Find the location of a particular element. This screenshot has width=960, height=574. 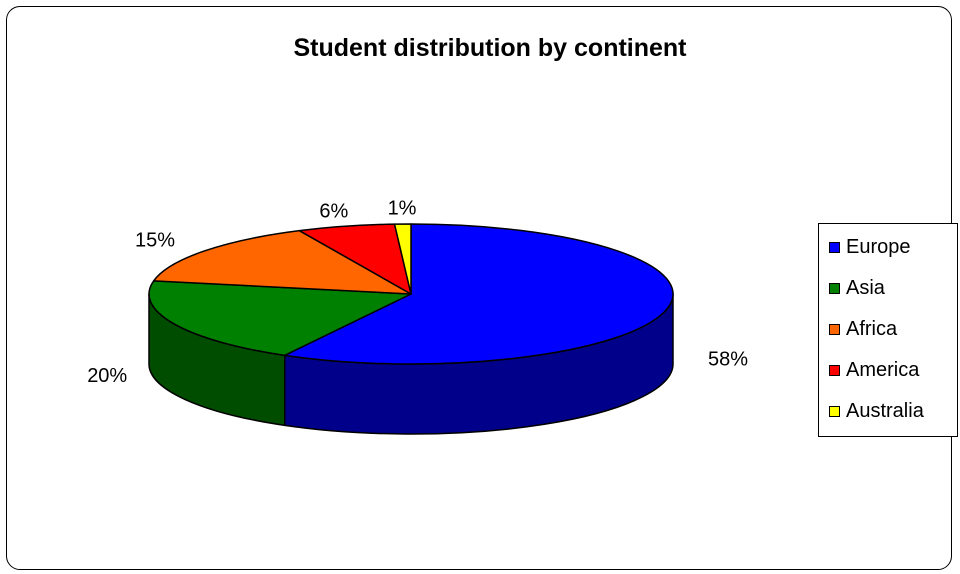

legend-item-australia: Australia is located at coordinates (876, 411).